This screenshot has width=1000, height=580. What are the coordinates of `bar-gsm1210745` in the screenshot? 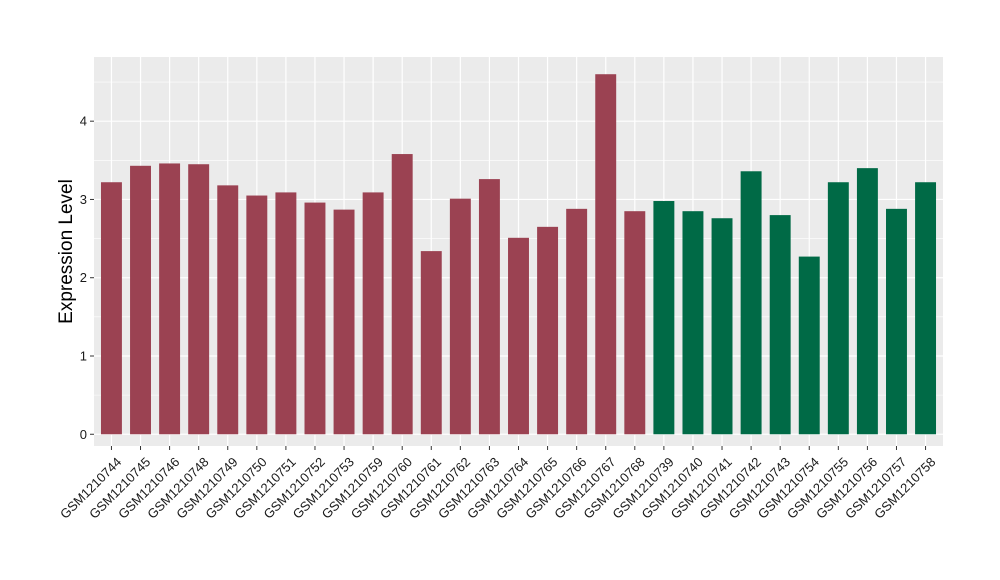 It's located at (140, 300).